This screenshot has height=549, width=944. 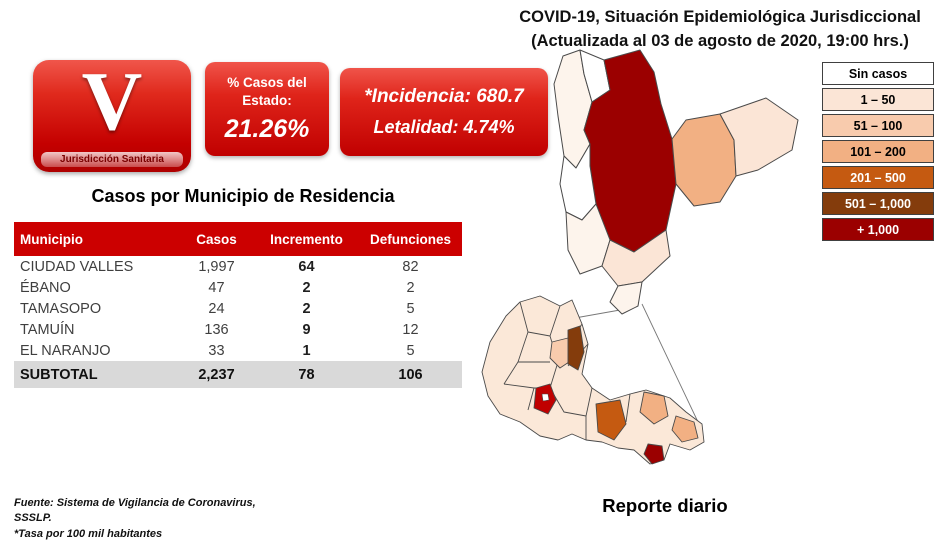 What do you see at coordinates (65, 350) in the screenshot?
I see `cell-municipio: EL NARANJO` at bounding box center [65, 350].